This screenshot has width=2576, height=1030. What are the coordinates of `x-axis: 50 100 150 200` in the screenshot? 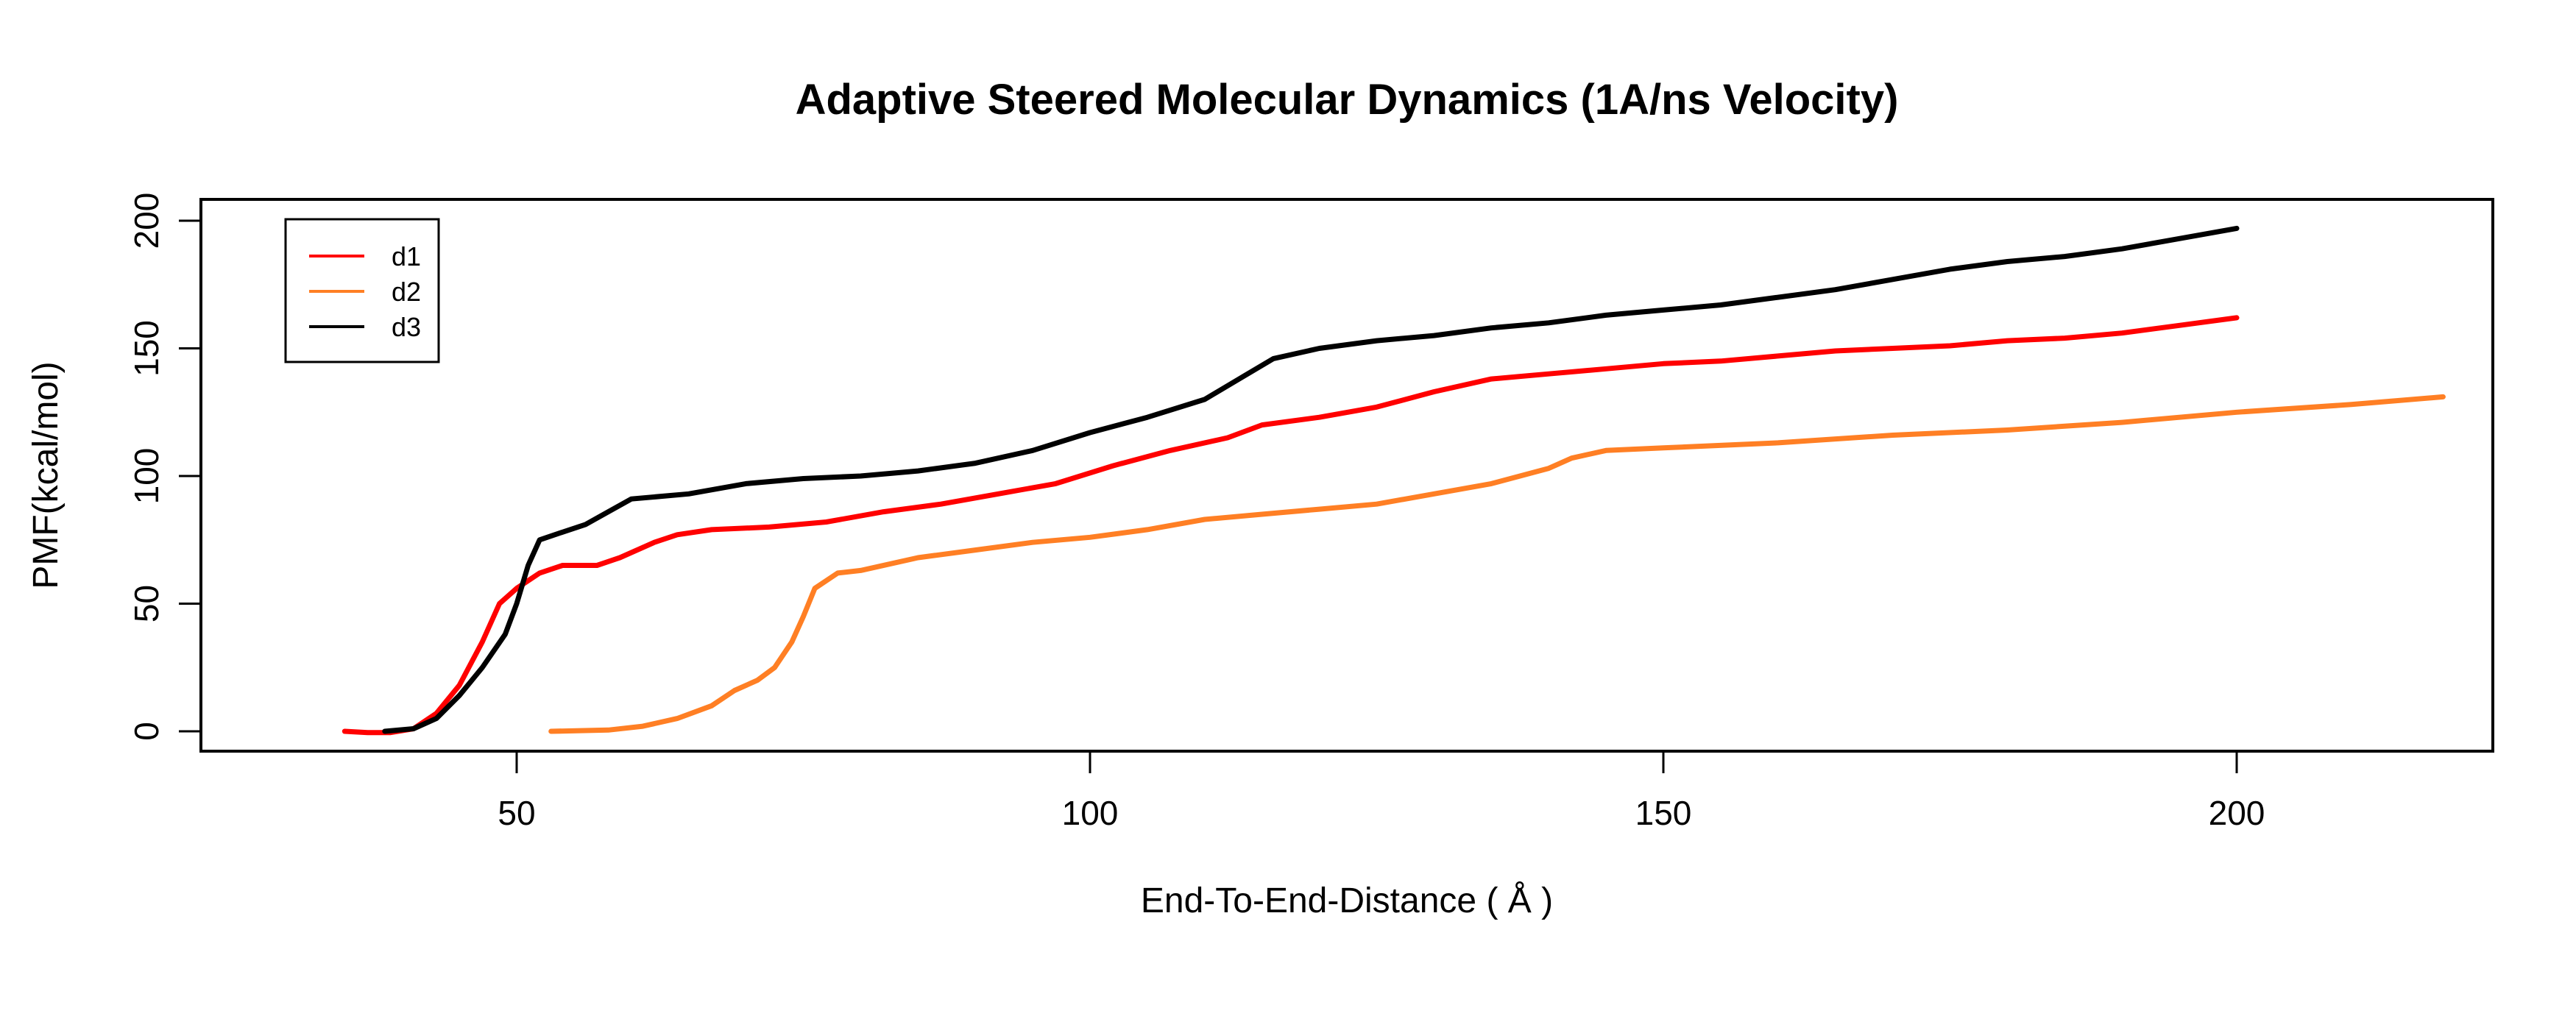 It's located at (1381, 791).